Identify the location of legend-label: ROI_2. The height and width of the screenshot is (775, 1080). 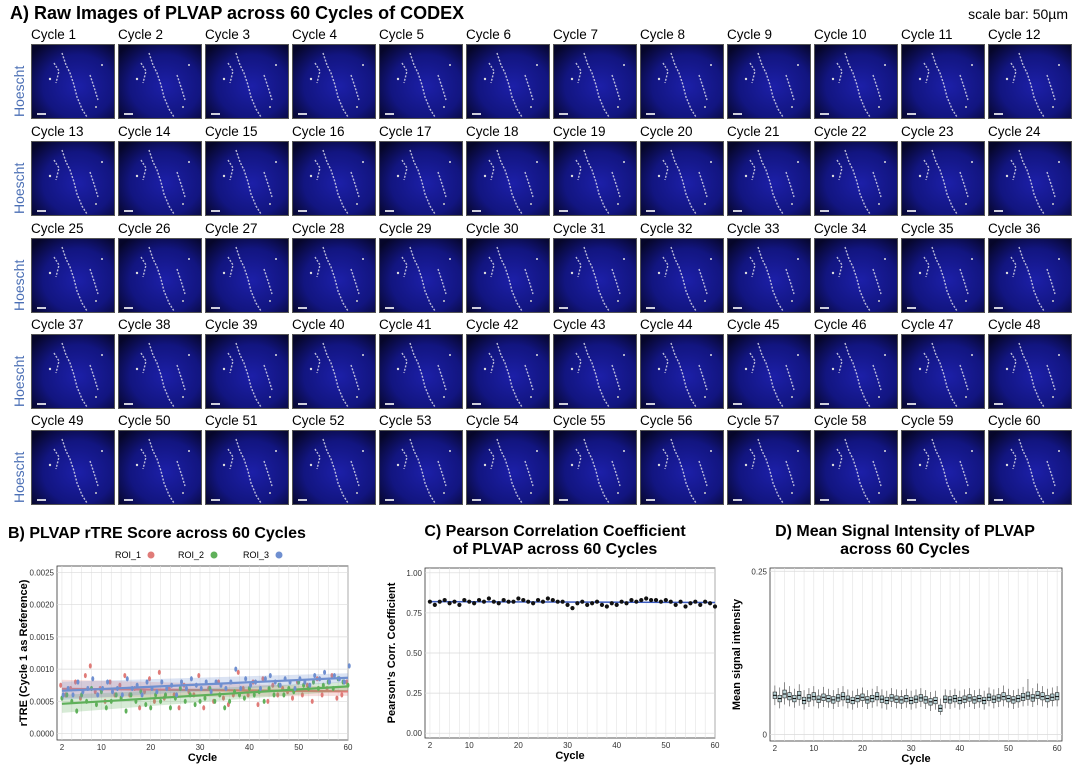
(191, 555).